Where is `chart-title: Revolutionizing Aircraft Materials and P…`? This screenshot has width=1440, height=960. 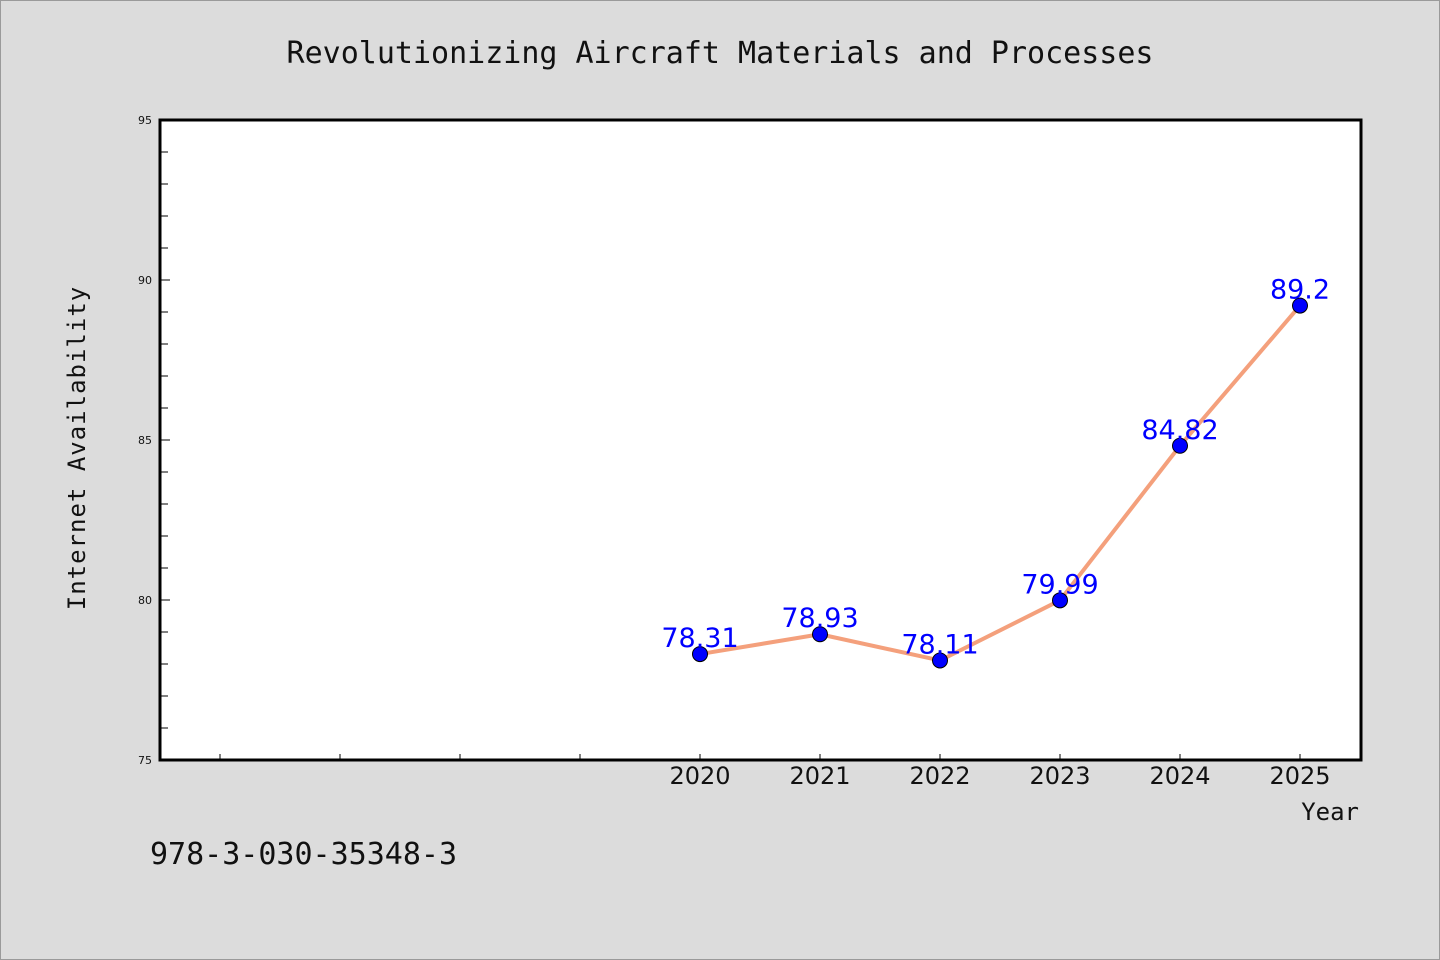
chart-title: Revolutionizing Aircraft Materials and P… is located at coordinates (720, 53).